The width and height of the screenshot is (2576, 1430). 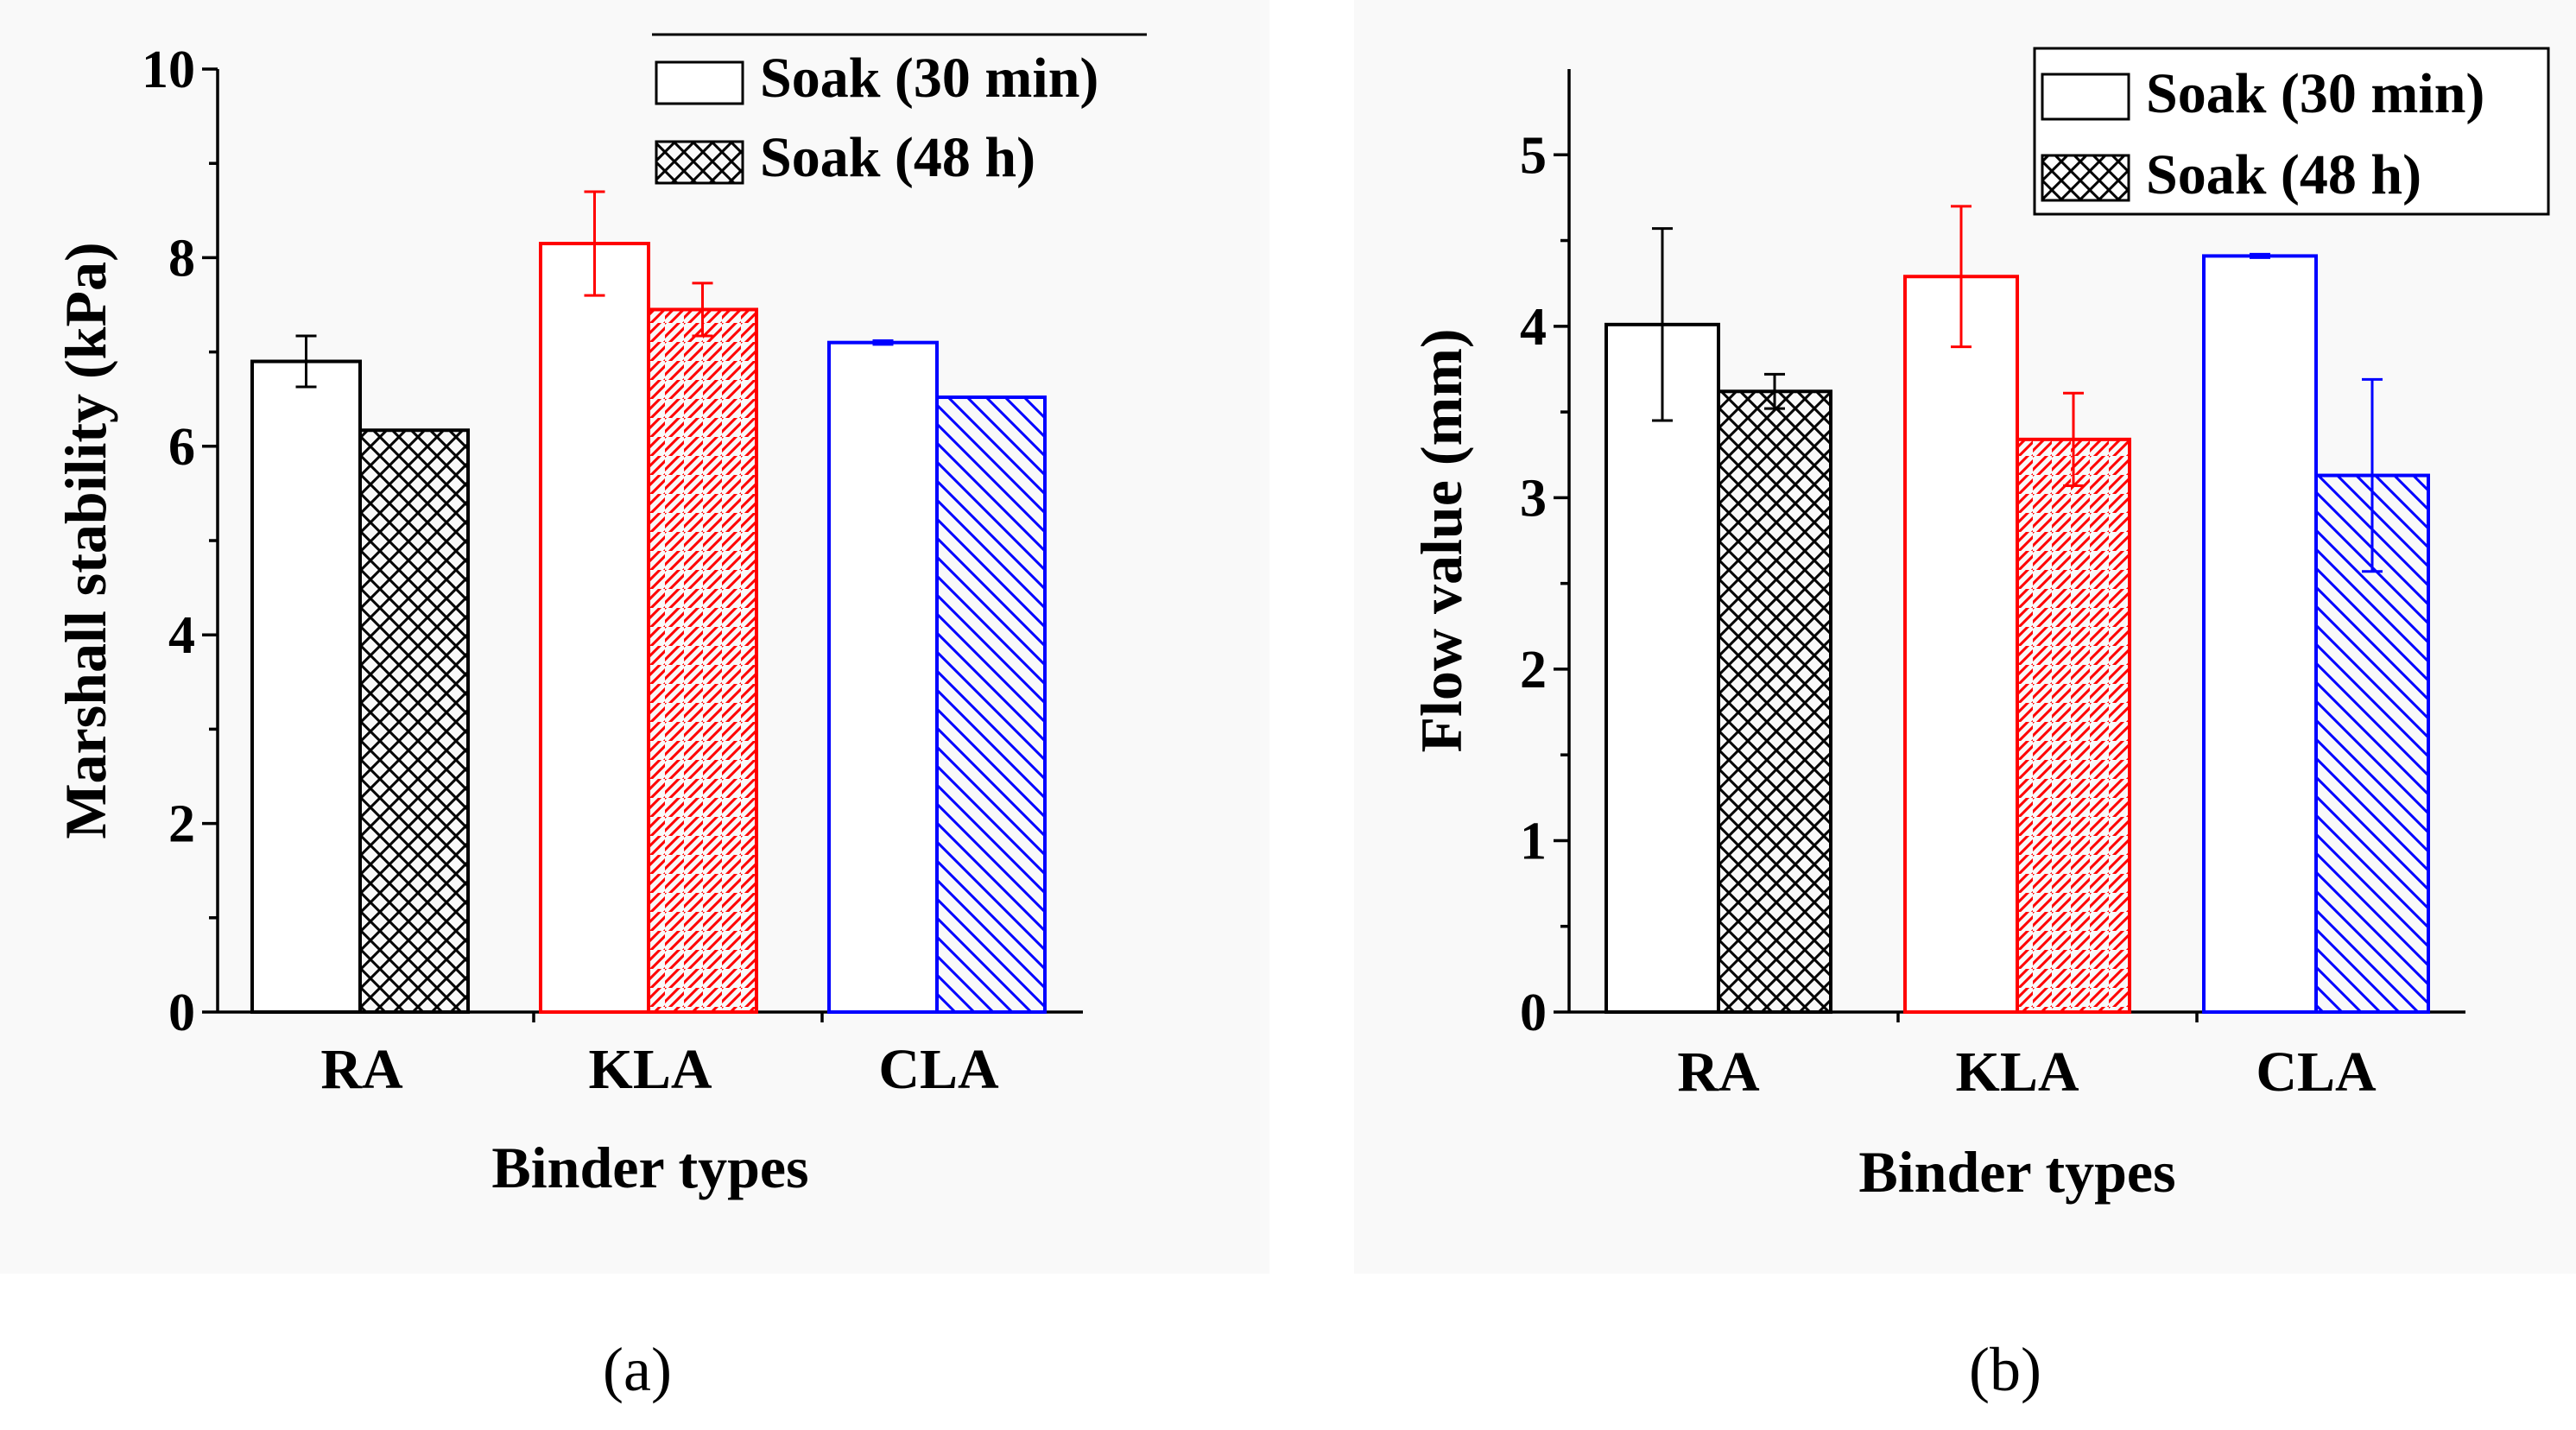 I want to click on panel-b-legend: Soak (30 min) Soak (48 h), so click(x=2291, y=131).